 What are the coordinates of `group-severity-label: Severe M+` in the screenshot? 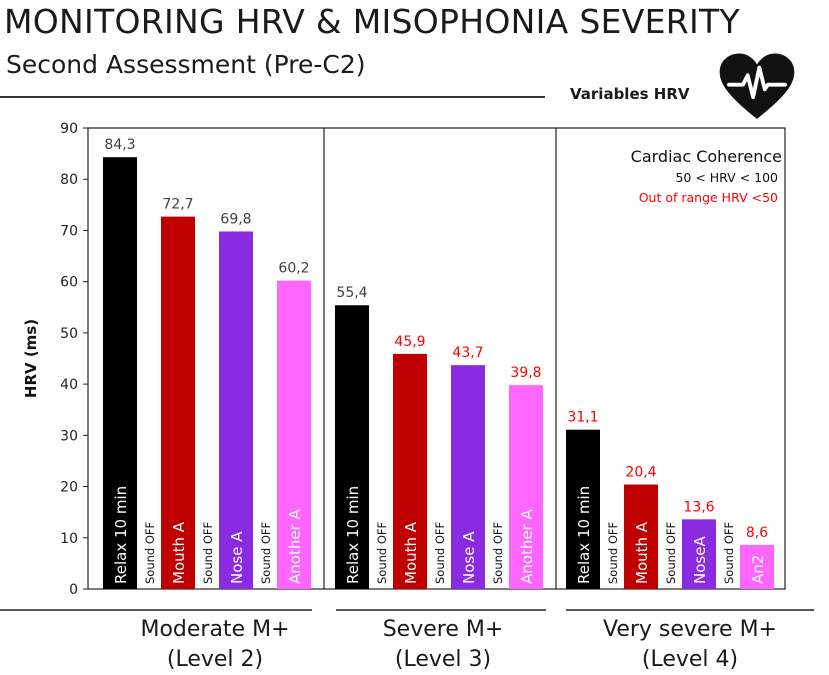 It's located at (443, 629).